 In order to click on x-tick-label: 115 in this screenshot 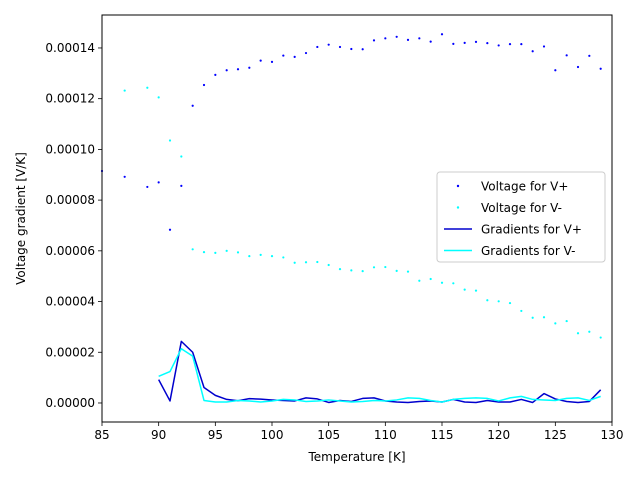, I will do `click(442, 435)`.